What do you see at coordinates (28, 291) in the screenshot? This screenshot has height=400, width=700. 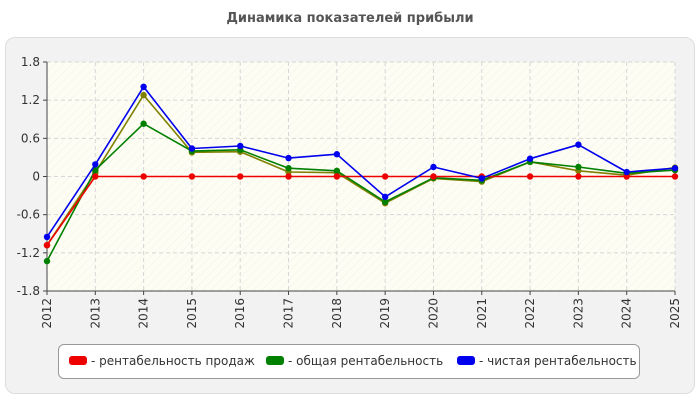 I see `y-tick-label: -1.8` at bounding box center [28, 291].